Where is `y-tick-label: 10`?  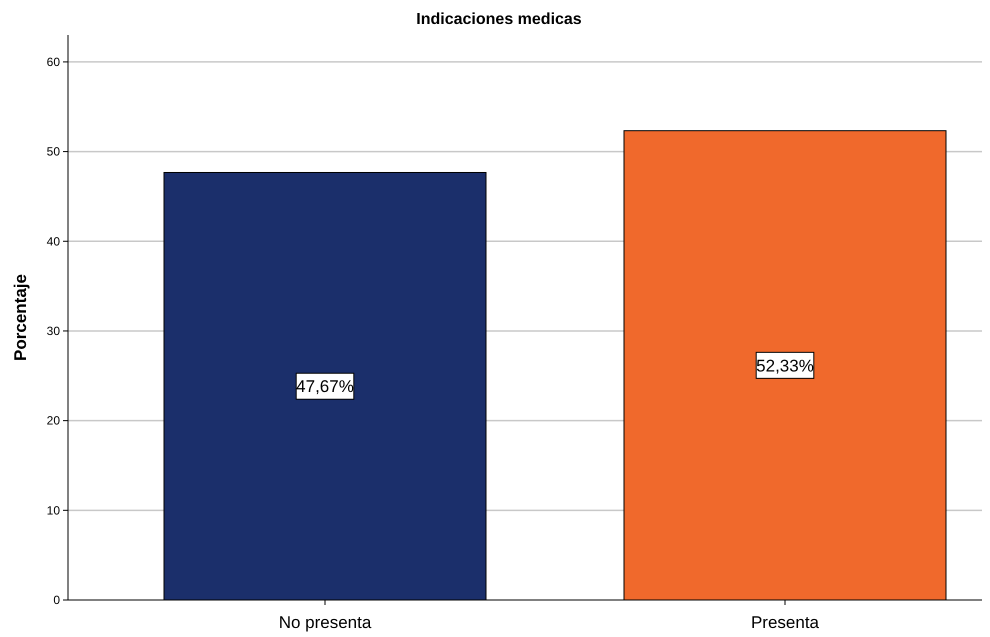
y-tick-label: 10 is located at coordinates (53, 510).